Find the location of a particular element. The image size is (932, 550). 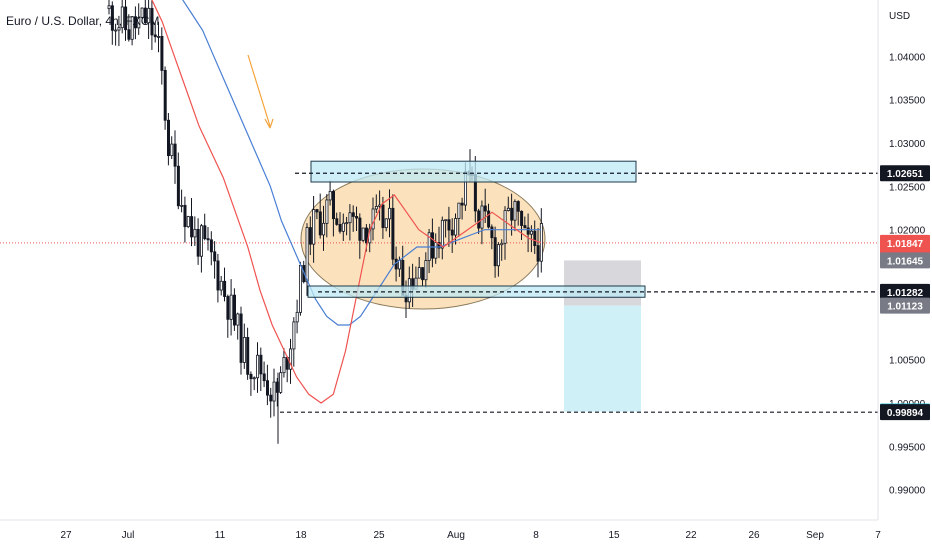

price-badge-value: 1.01123 is located at coordinates (905, 307).